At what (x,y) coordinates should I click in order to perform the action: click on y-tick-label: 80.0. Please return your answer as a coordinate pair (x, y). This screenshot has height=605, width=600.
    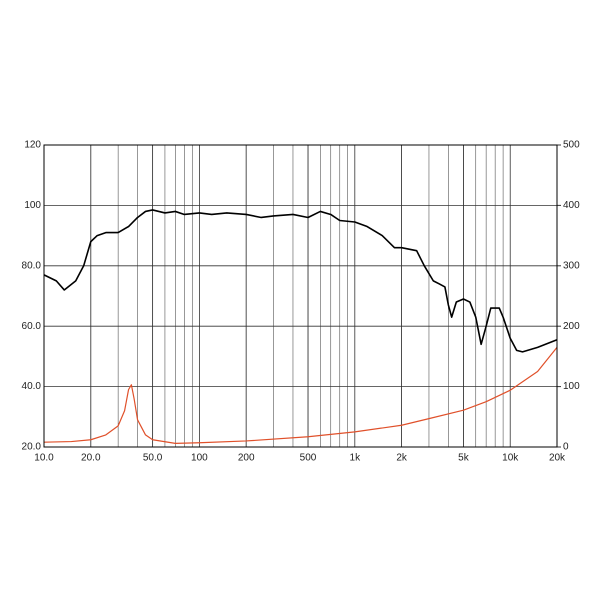
    Looking at the image, I should click on (32, 265).